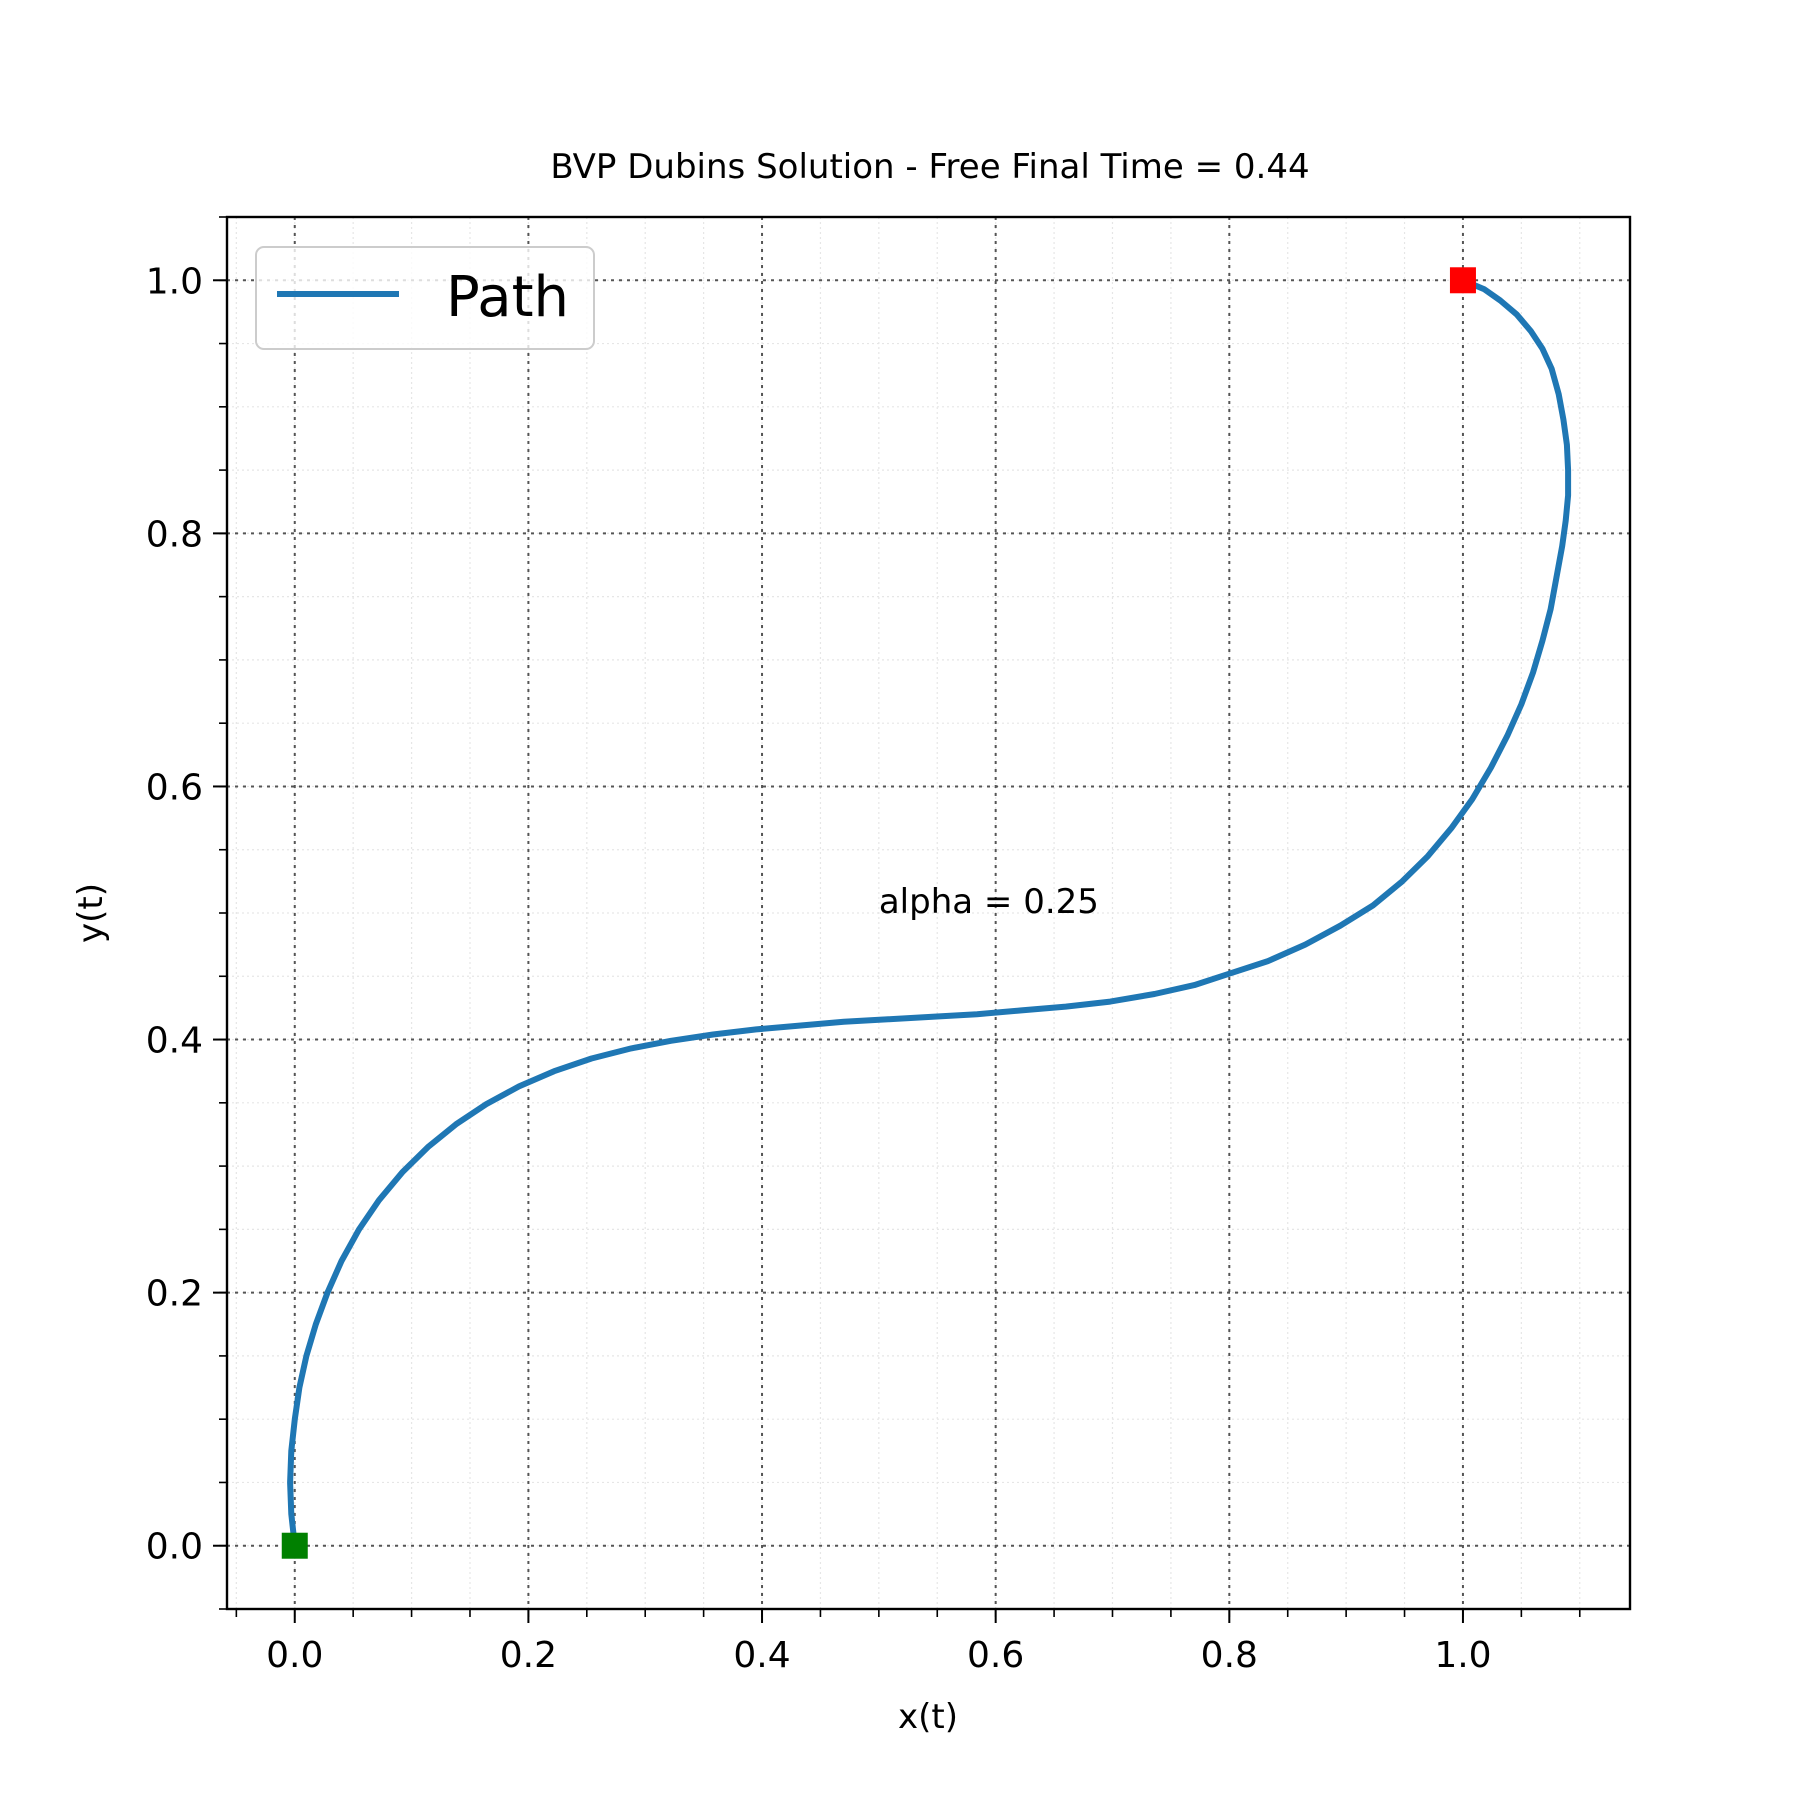  What do you see at coordinates (1462, 280) in the screenshot?
I see `end-marker` at bounding box center [1462, 280].